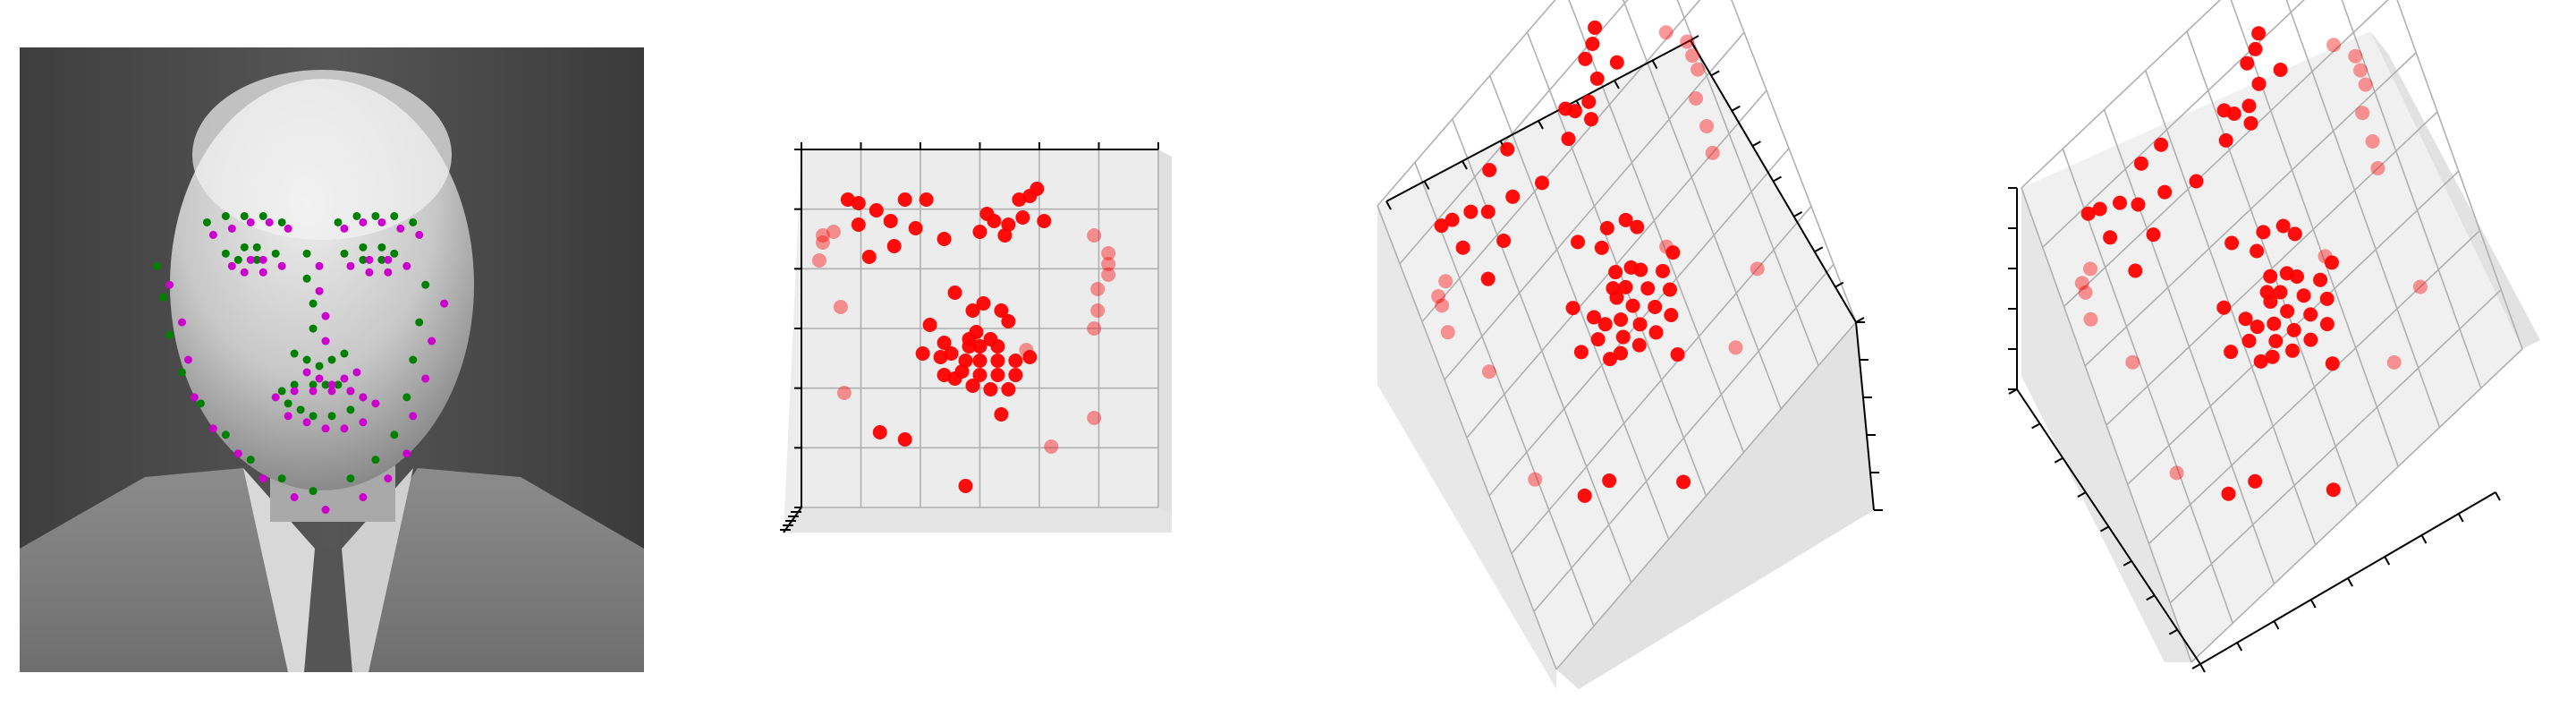 Image resolution: width=2576 pixels, height=716 pixels. Describe the element at coordinates (328, 610) in the screenshot. I see `necktie-shape` at that location.